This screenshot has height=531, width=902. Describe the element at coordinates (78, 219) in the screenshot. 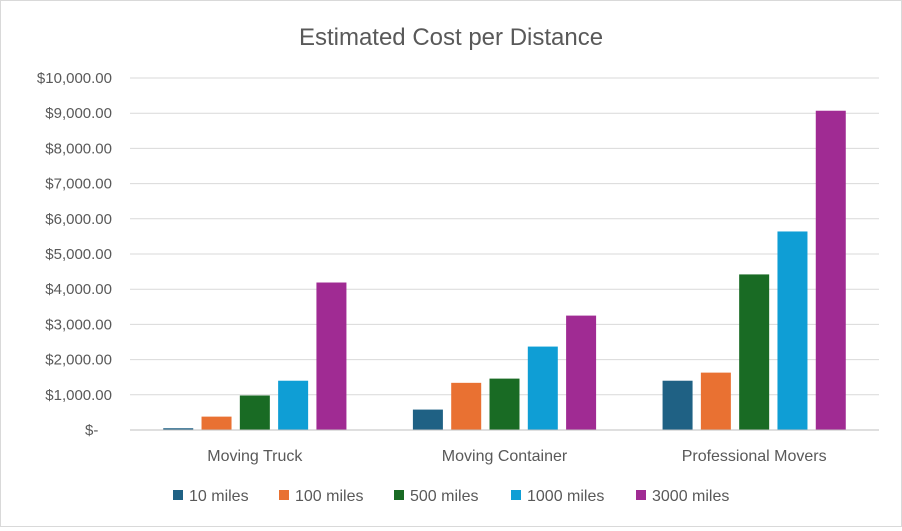

I see `y-tick-label: $6,000.00` at that location.